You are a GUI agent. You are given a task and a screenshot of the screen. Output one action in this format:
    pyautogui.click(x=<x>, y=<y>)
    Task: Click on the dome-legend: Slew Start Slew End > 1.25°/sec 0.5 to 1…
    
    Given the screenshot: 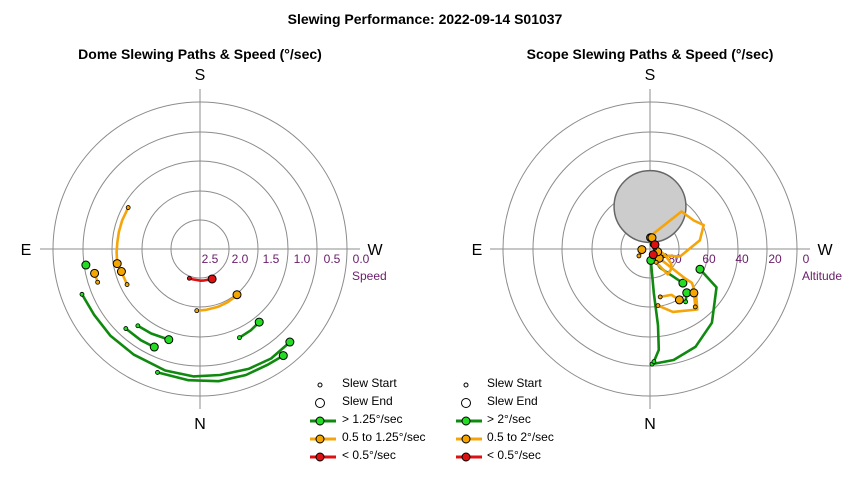 What is the action you would take?
    pyautogui.click(x=368, y=419)
    